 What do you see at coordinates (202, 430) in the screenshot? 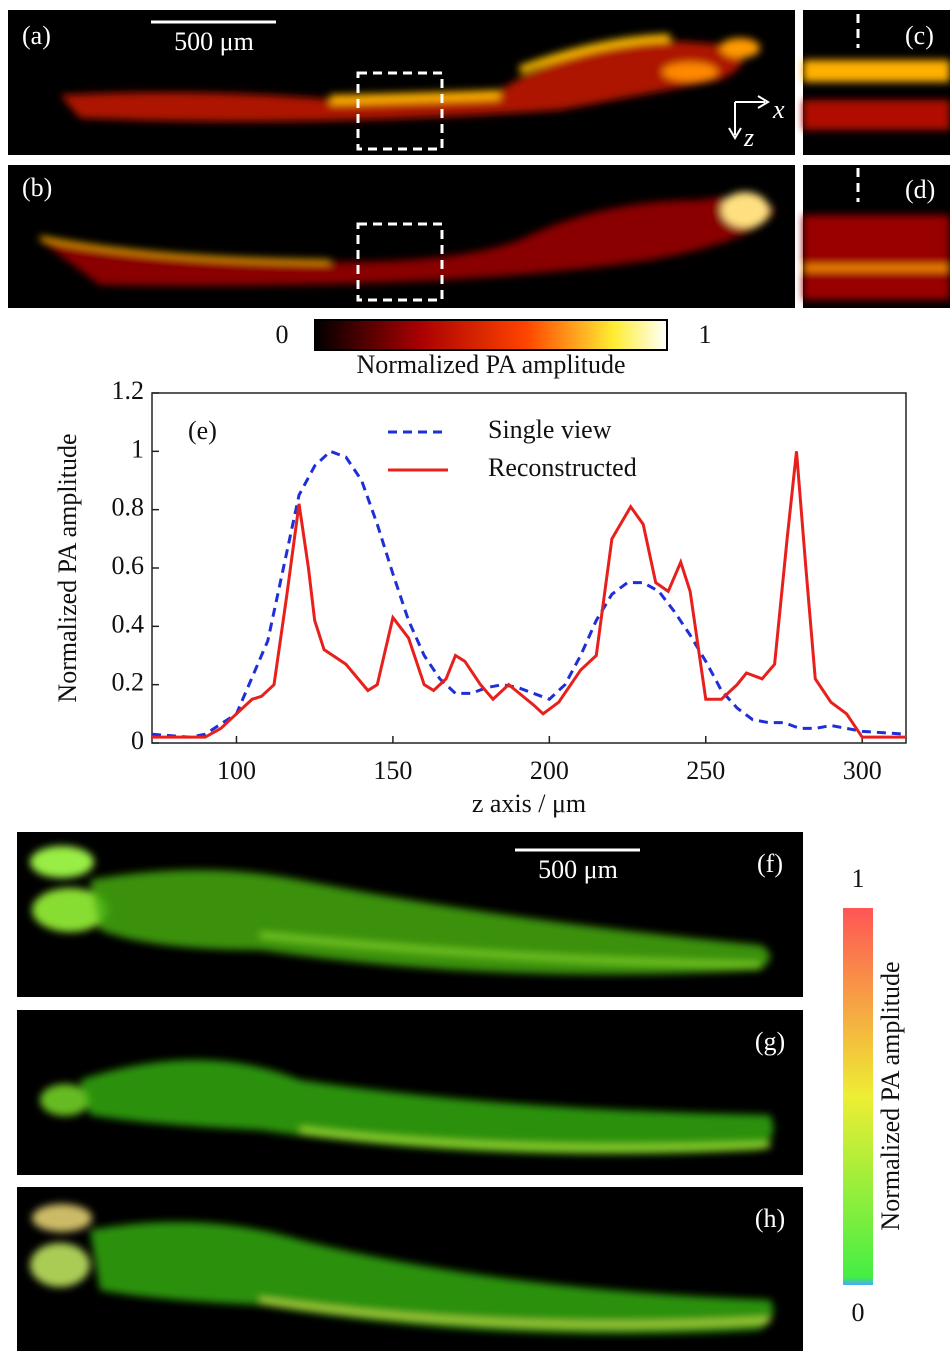
I see `panel-label: (e)` at bounding box center [202, 430].